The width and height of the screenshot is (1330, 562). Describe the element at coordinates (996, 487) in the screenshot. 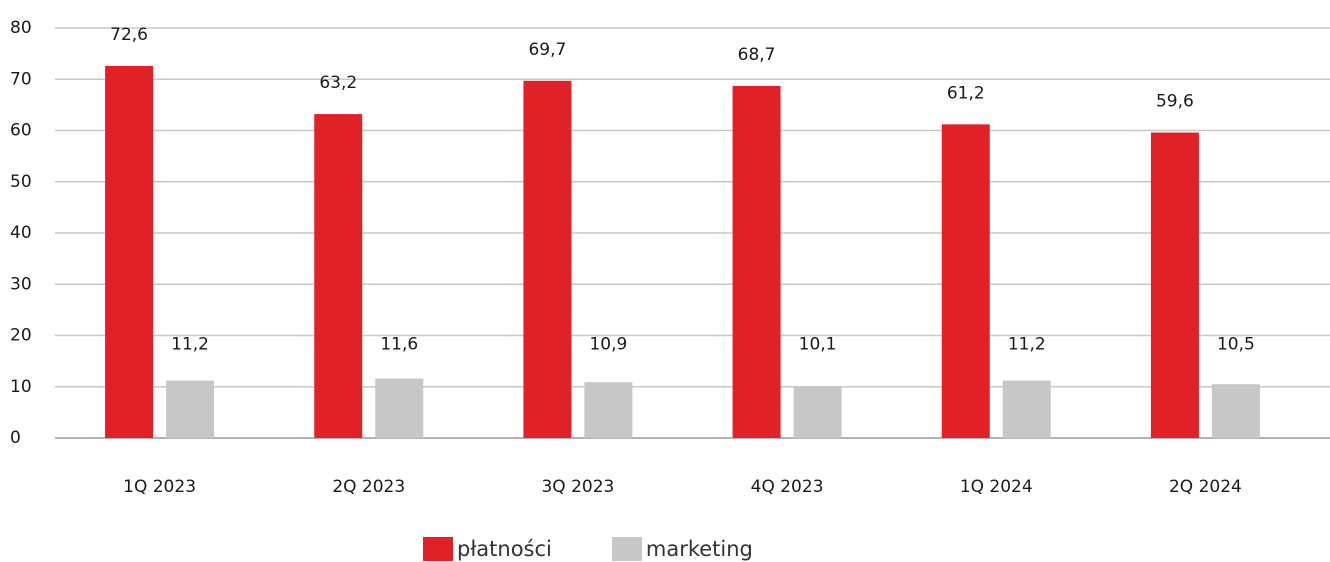

I see `x-tick-label-4: 1Q 2024` at that location.